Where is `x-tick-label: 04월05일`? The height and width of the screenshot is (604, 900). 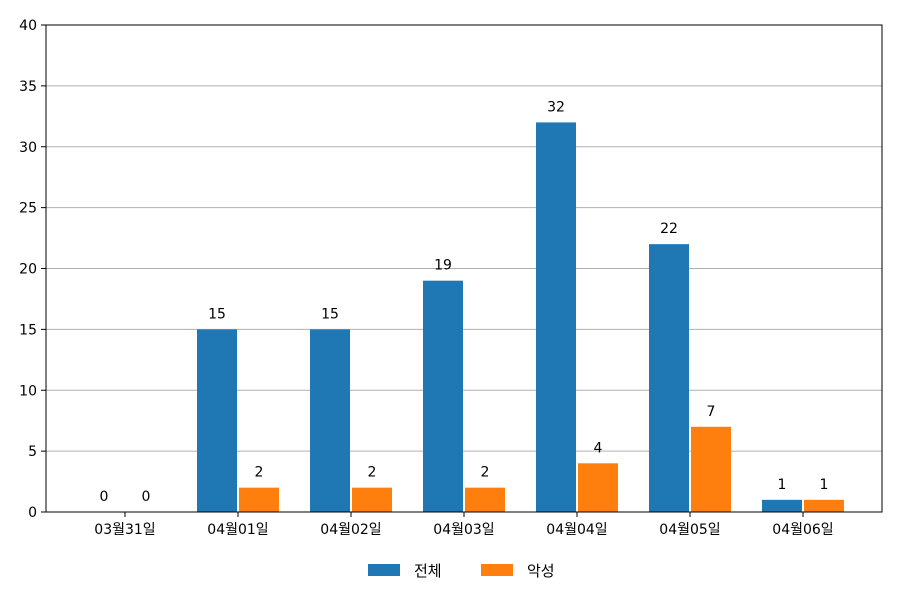
x-tick-label: 04월05일 is located at coordinates (689, 530).